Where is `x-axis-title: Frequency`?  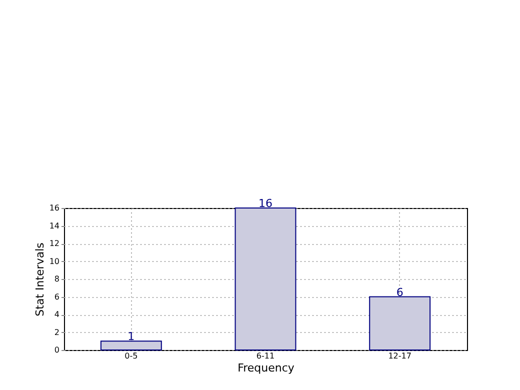 x-axis-title: Frequency is located at coordinates (266, 368).